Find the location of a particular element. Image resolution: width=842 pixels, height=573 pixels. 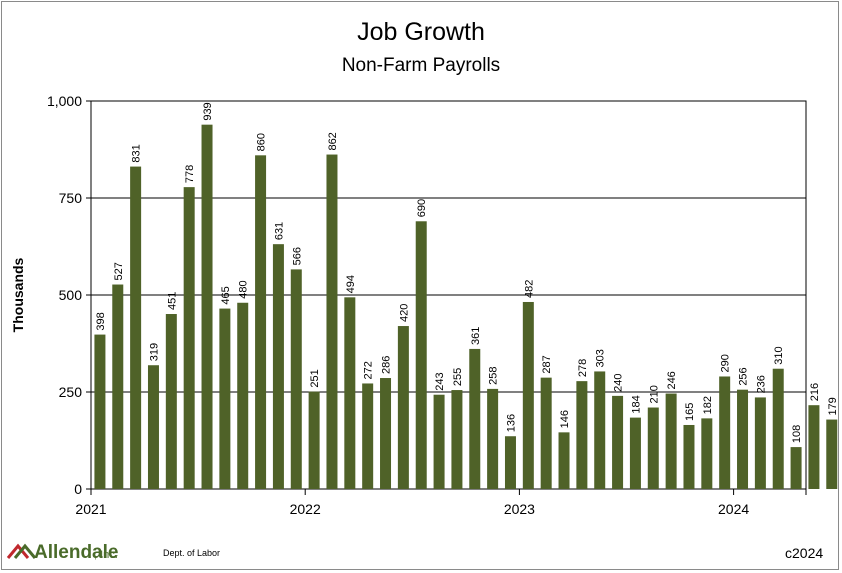

bar-data-label: 690 is located at coordinates (422, 208).